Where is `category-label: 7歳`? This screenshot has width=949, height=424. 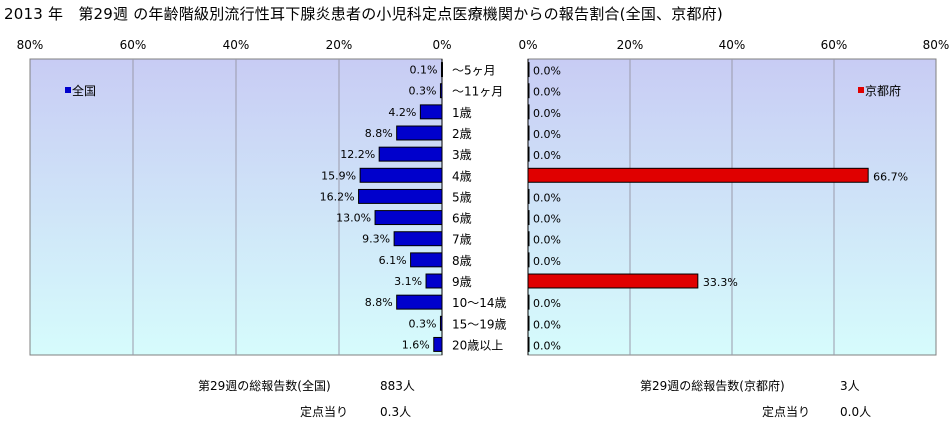
category-label: 7歳 is located at coordinates (462, 240).